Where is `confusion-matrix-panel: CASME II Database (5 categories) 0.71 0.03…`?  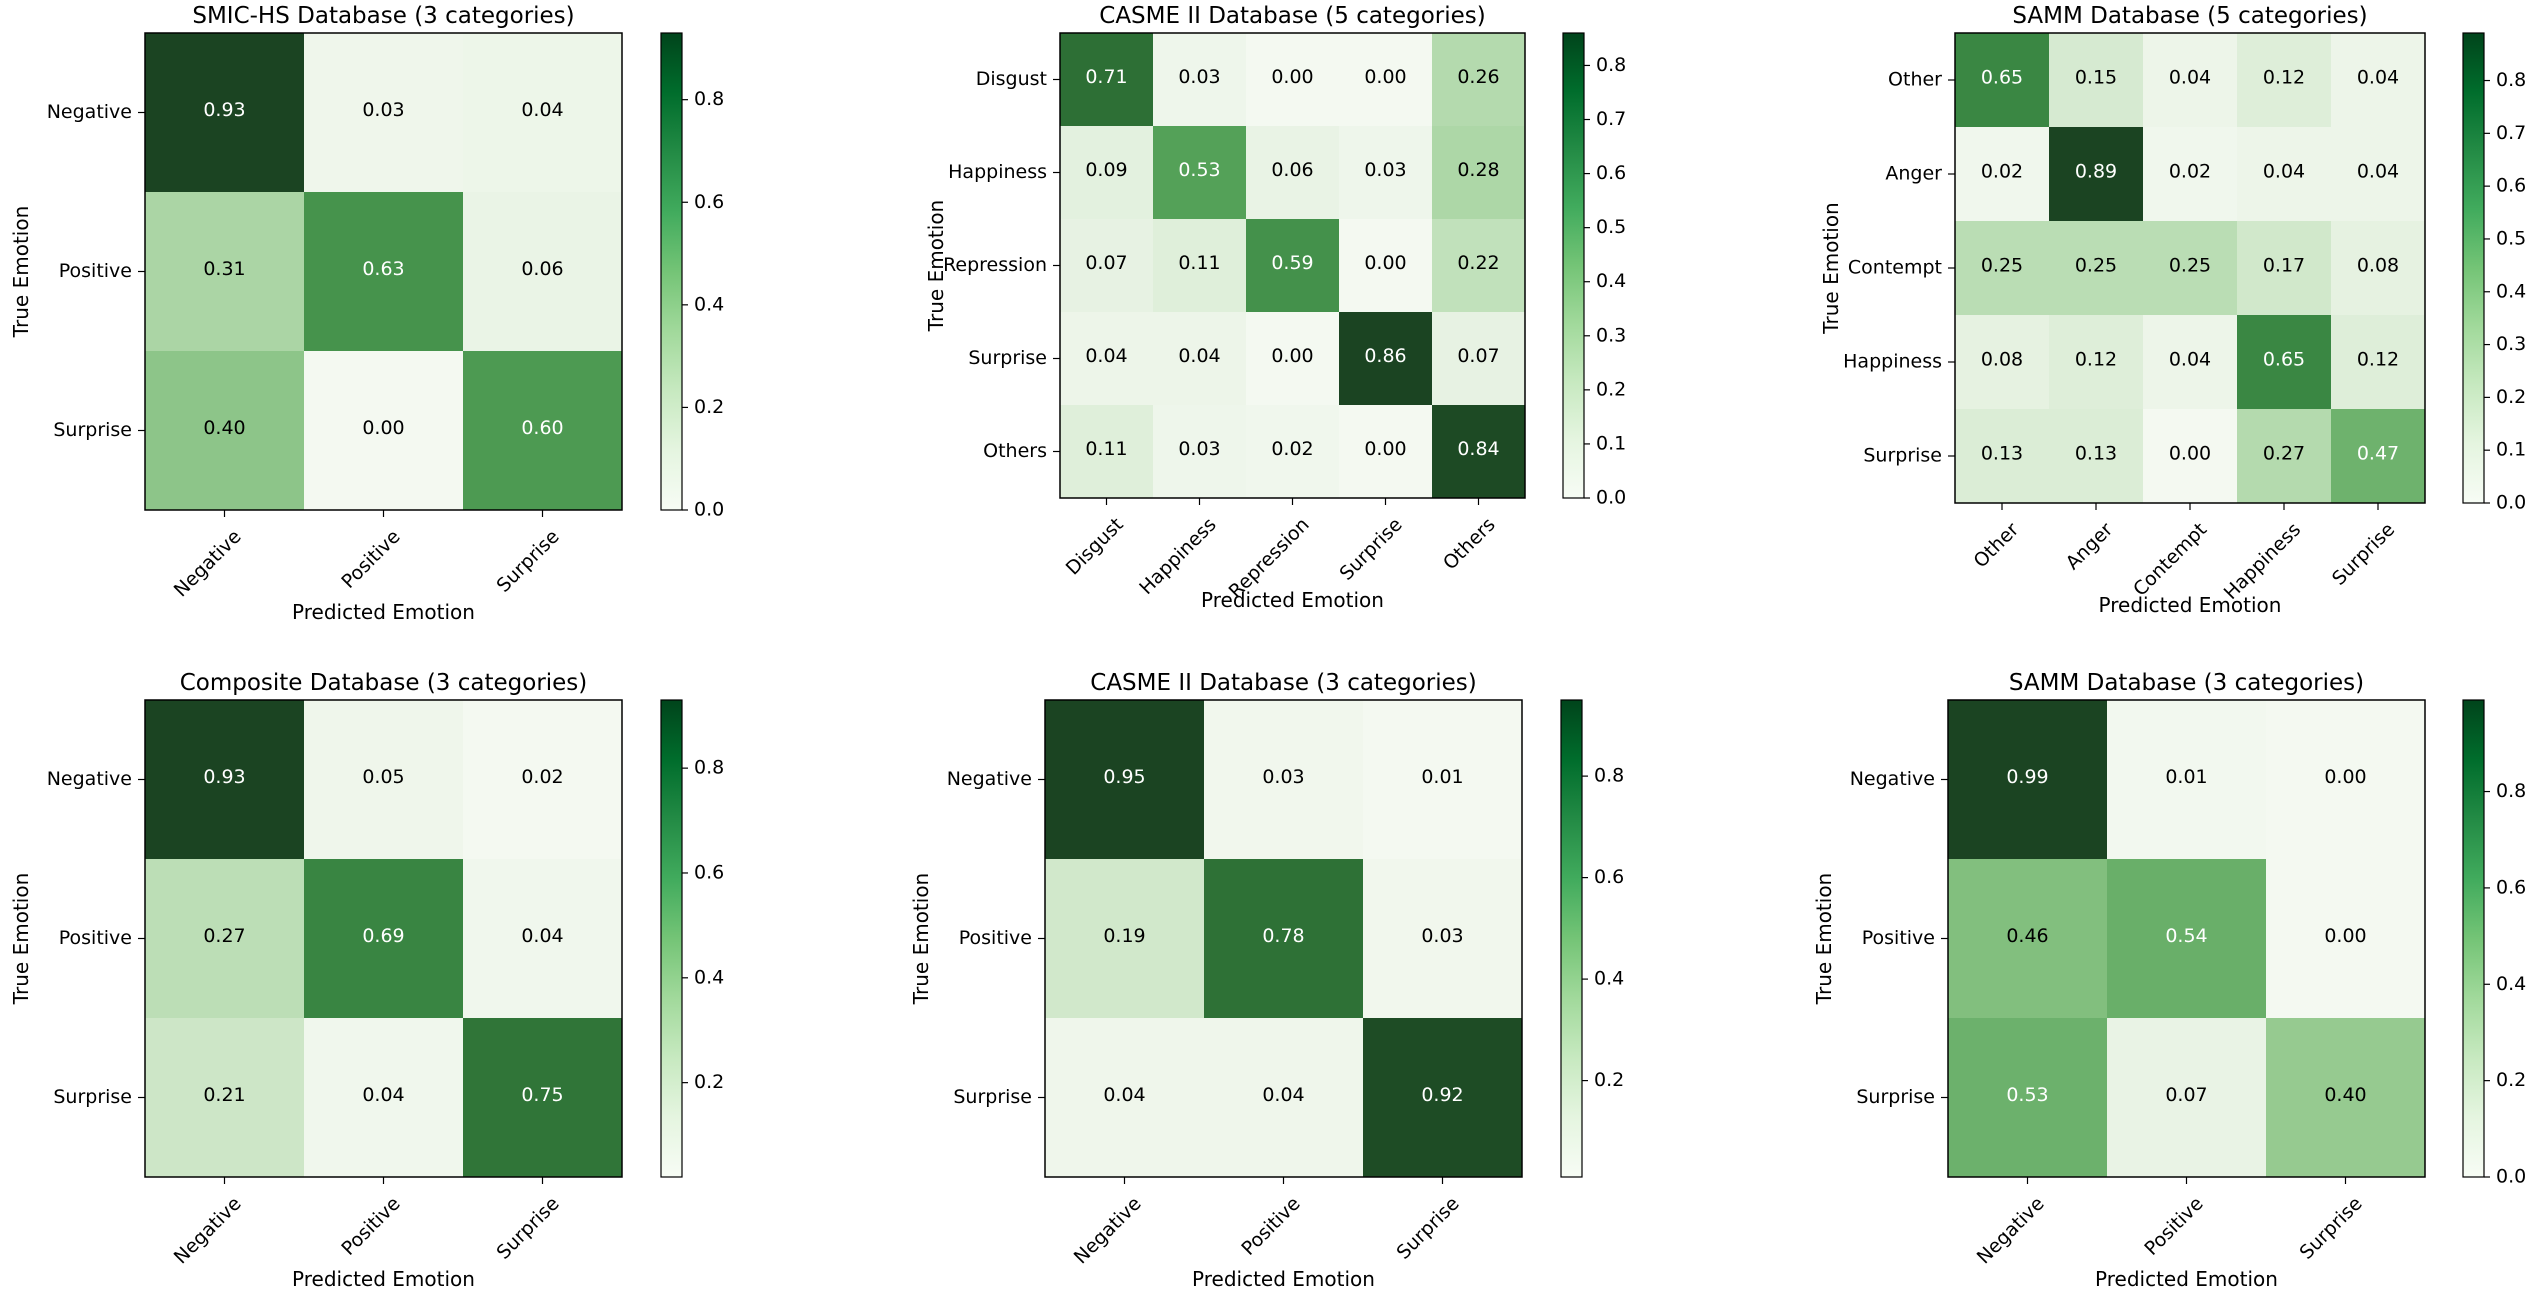 confusion-matrix-panel: CASME II Database (5 categories) 0.71 0.03… is located at coordinates (1275, 307).